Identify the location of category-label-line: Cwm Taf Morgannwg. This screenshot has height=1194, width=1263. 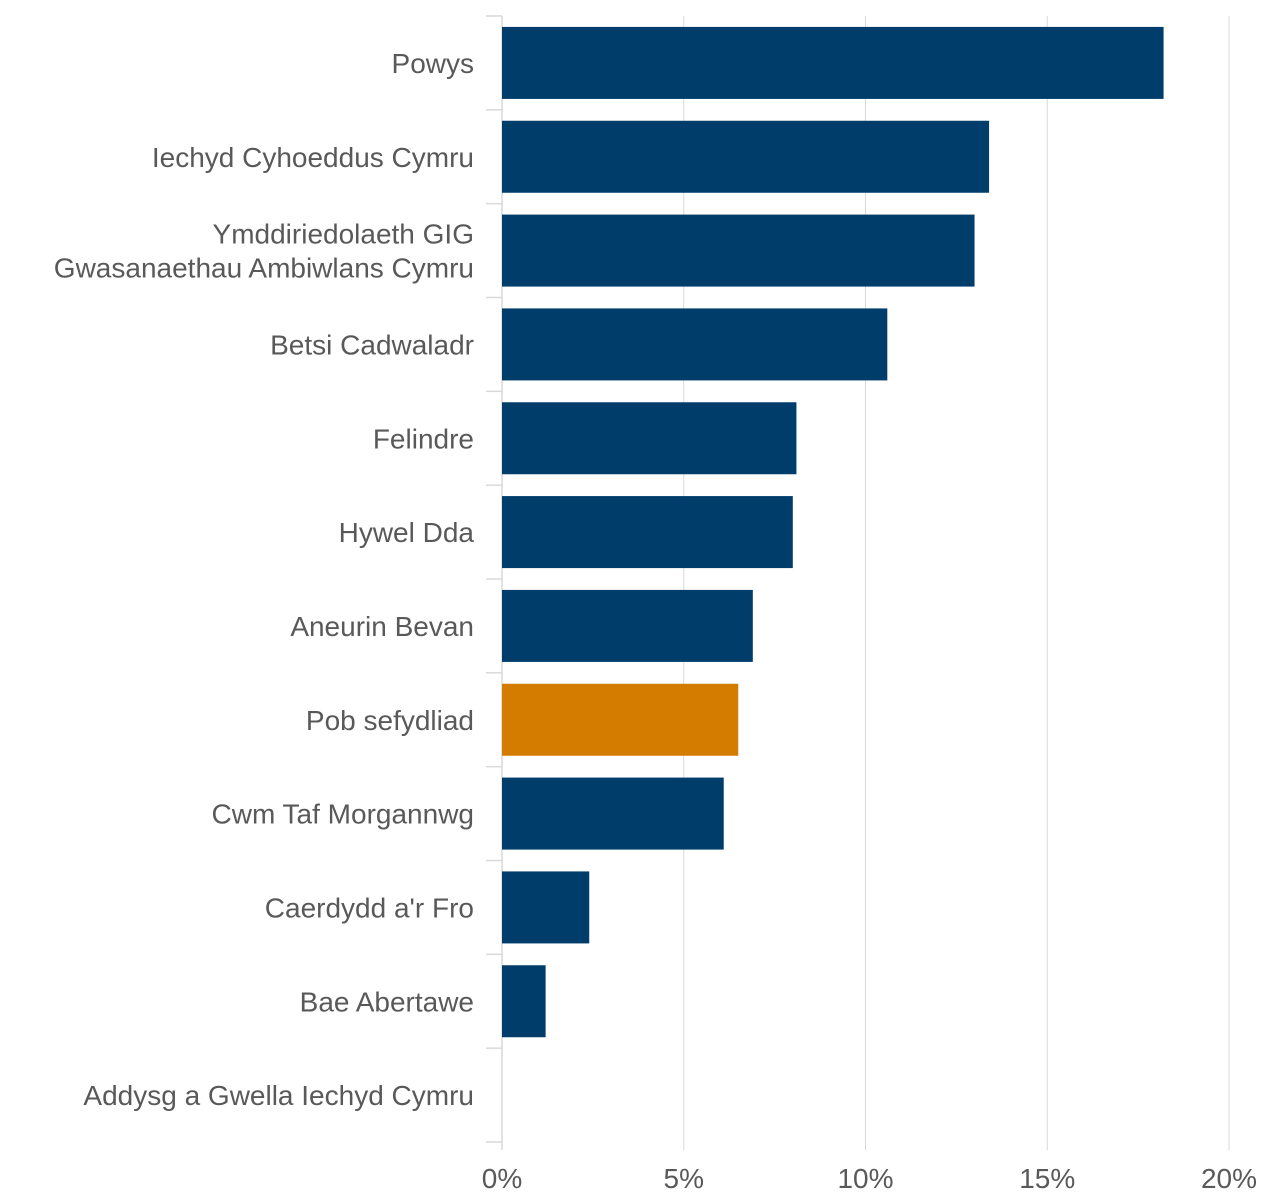
(343, 814).